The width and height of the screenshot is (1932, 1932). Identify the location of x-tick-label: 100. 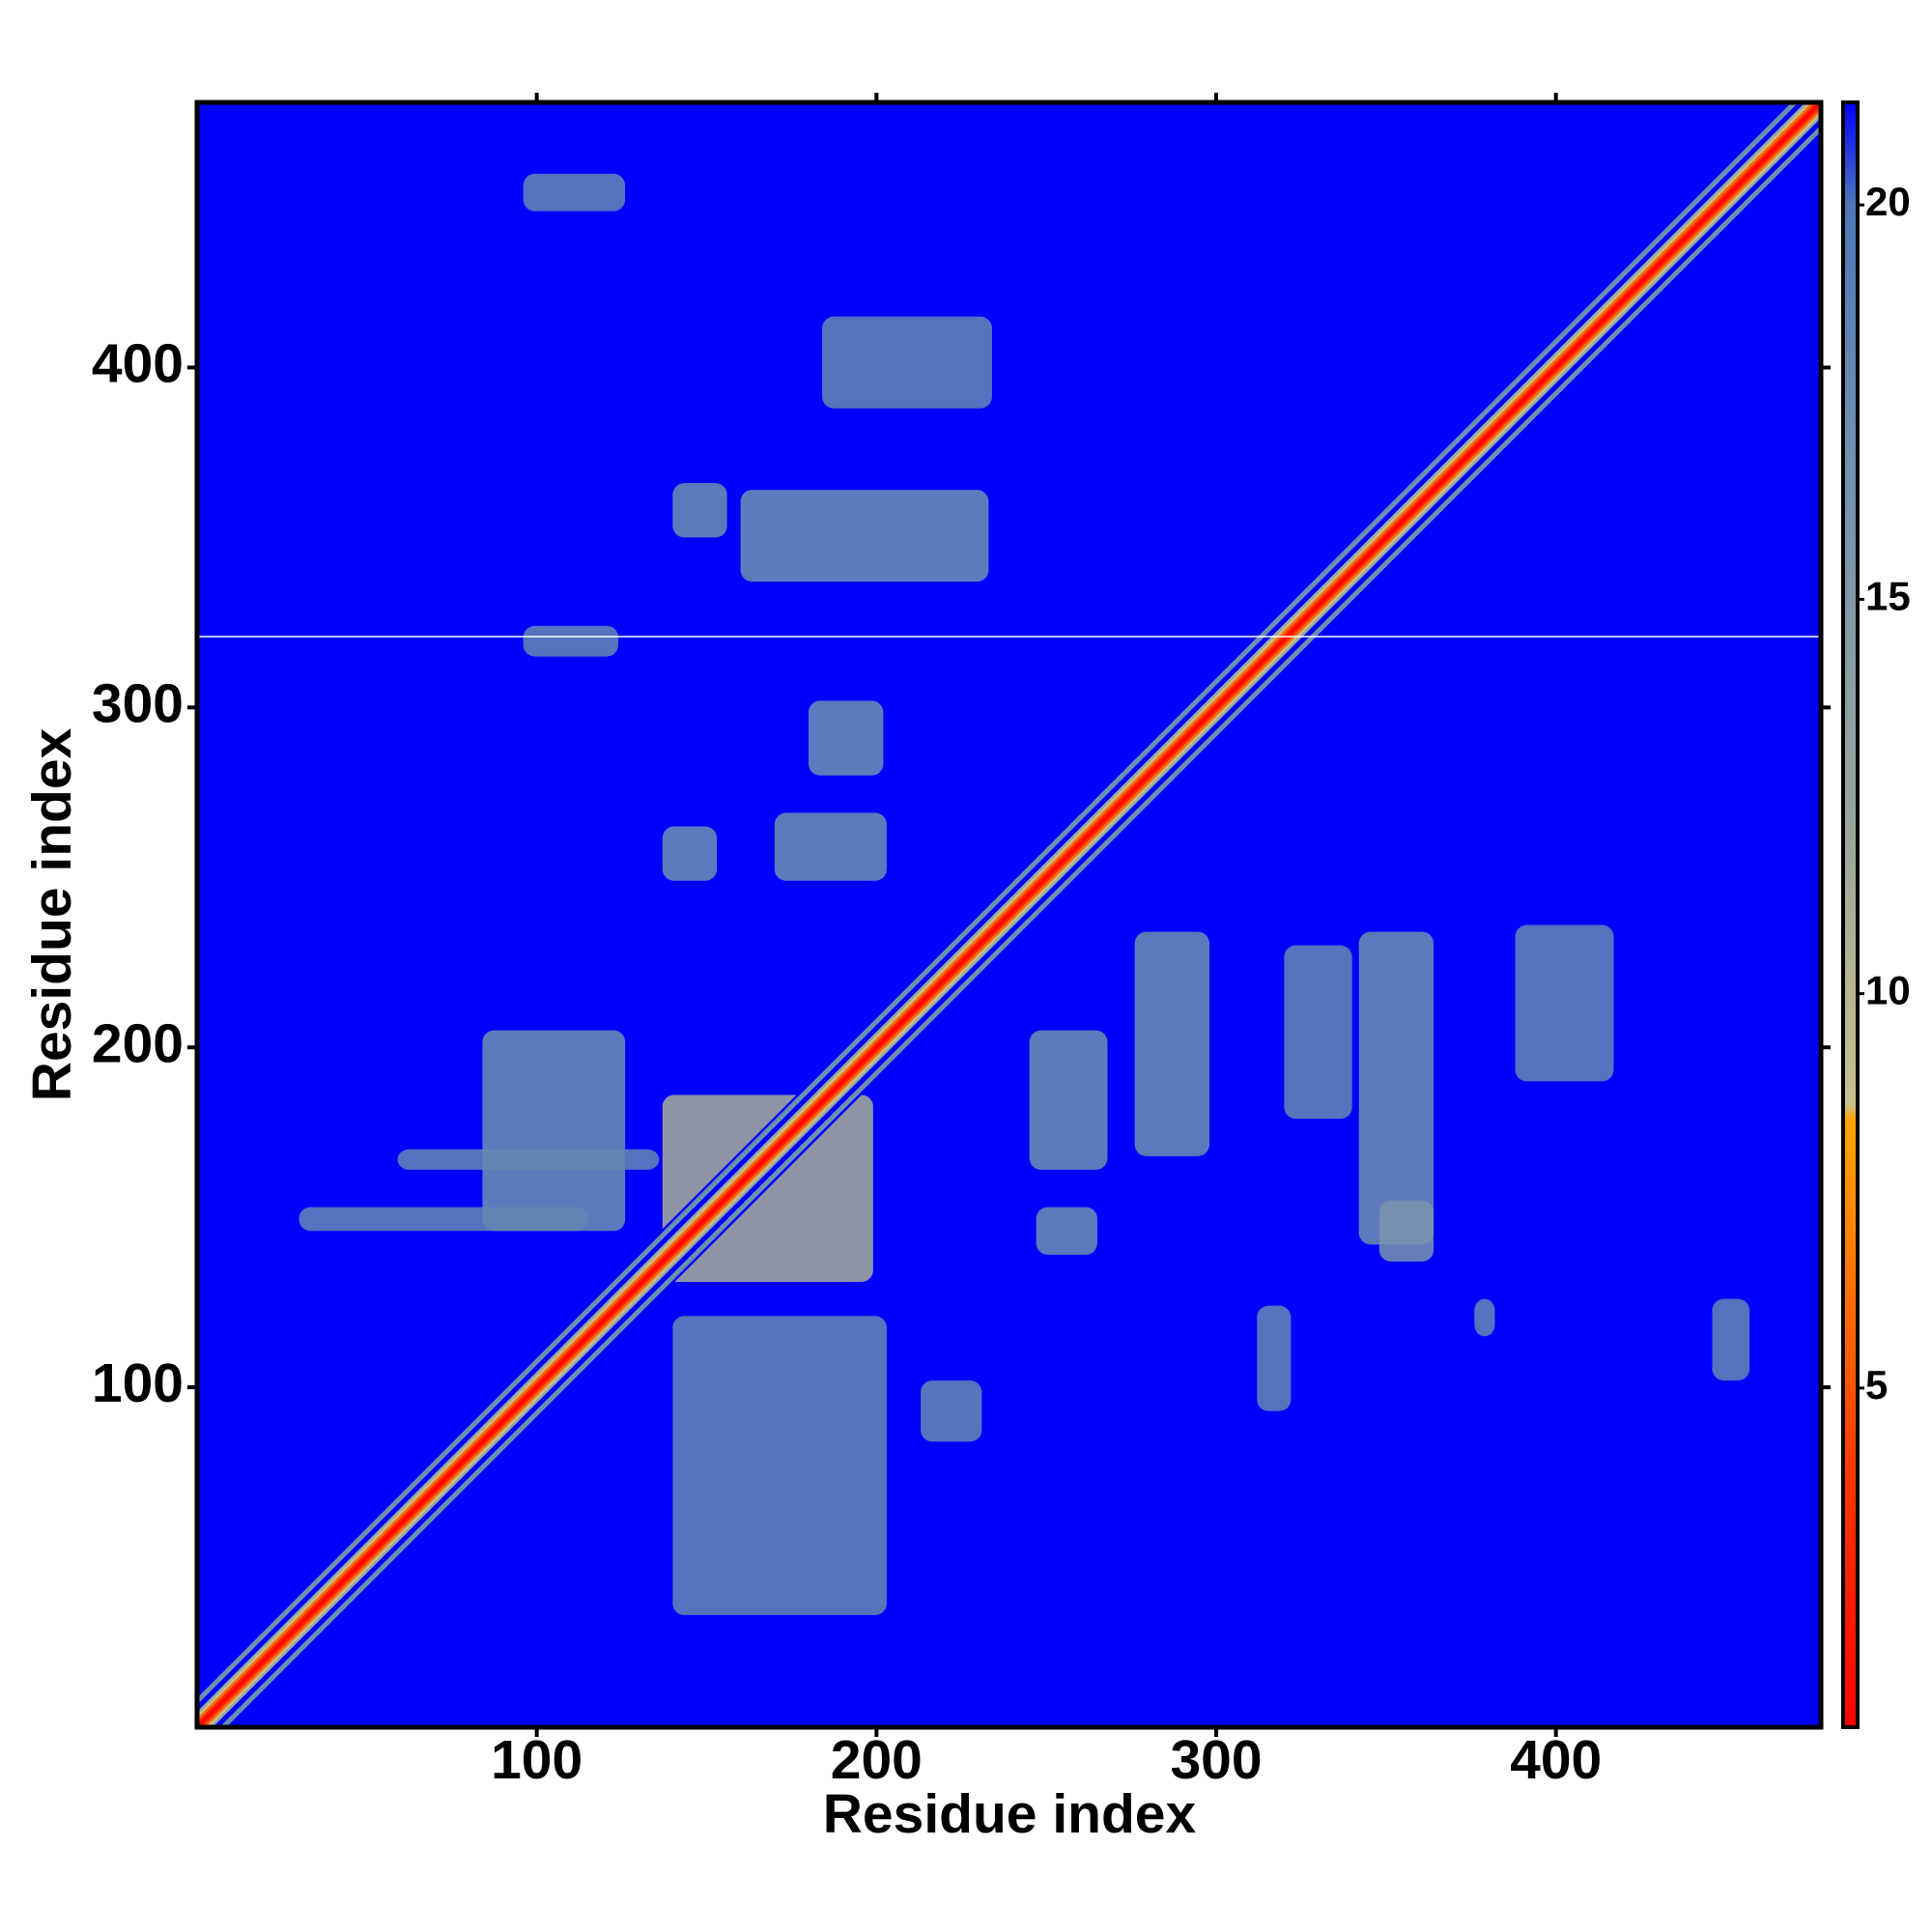
(536, 1760).